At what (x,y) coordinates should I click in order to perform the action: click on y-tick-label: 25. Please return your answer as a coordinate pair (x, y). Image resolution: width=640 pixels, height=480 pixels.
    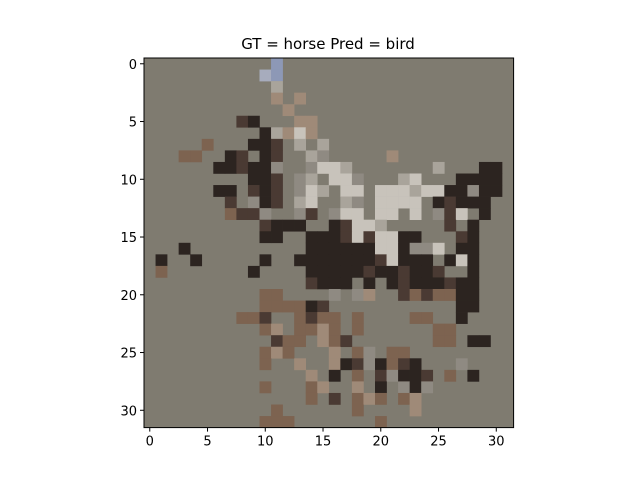
    Looking at the image, I should click on (128, 354).